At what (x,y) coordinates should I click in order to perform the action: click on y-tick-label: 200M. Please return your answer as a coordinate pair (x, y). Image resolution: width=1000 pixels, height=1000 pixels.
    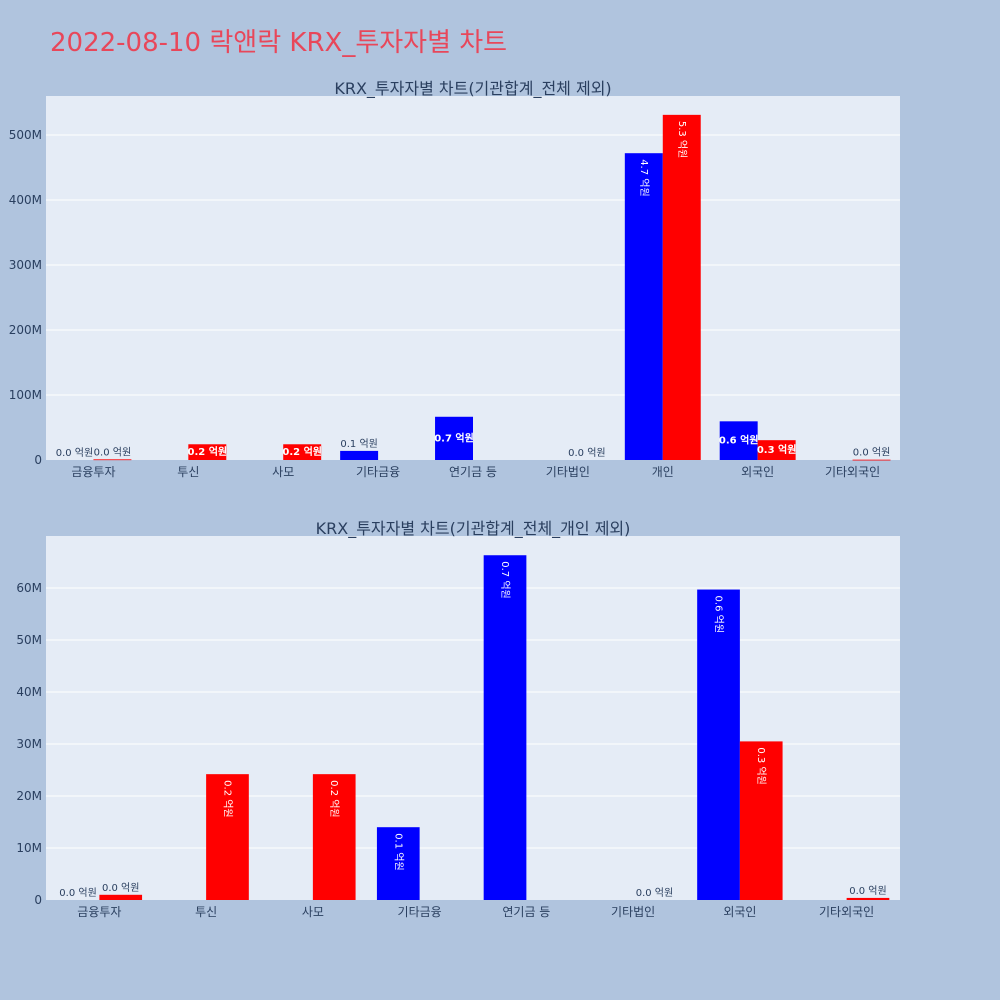
    Looking at the image, I should click on (25, 330).